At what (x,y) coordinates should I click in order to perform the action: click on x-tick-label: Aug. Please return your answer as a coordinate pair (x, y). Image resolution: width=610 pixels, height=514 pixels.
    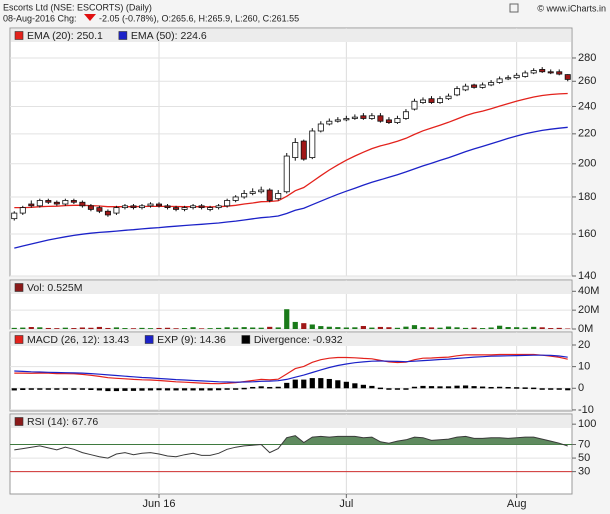
    Looking at the image, I should click on (517, 504).